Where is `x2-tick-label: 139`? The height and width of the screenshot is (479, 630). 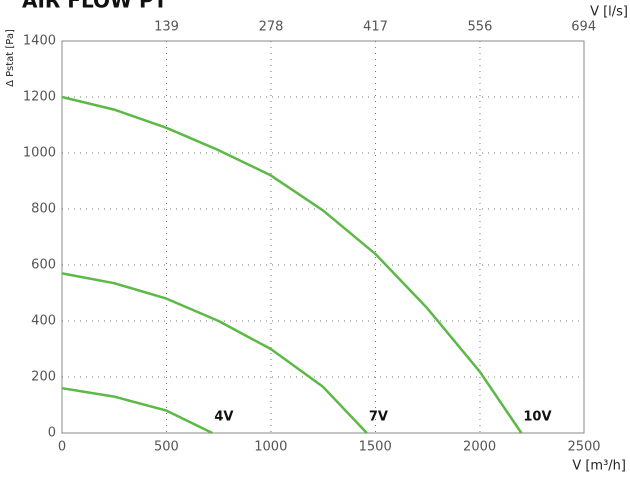
x2-tick-label: 139 is located at coordinates (166, 27).